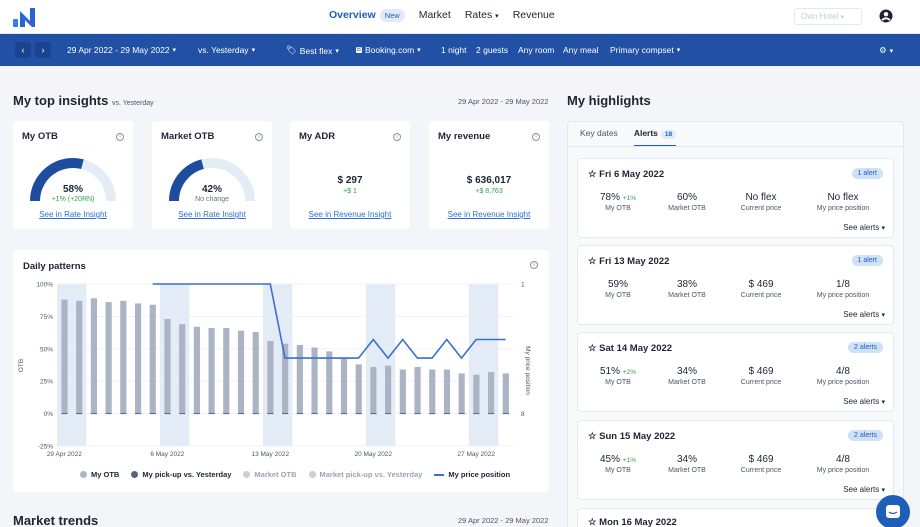 The image size is (920, 527). I want to click on y-tick-label: 0%, so click(49, 414).